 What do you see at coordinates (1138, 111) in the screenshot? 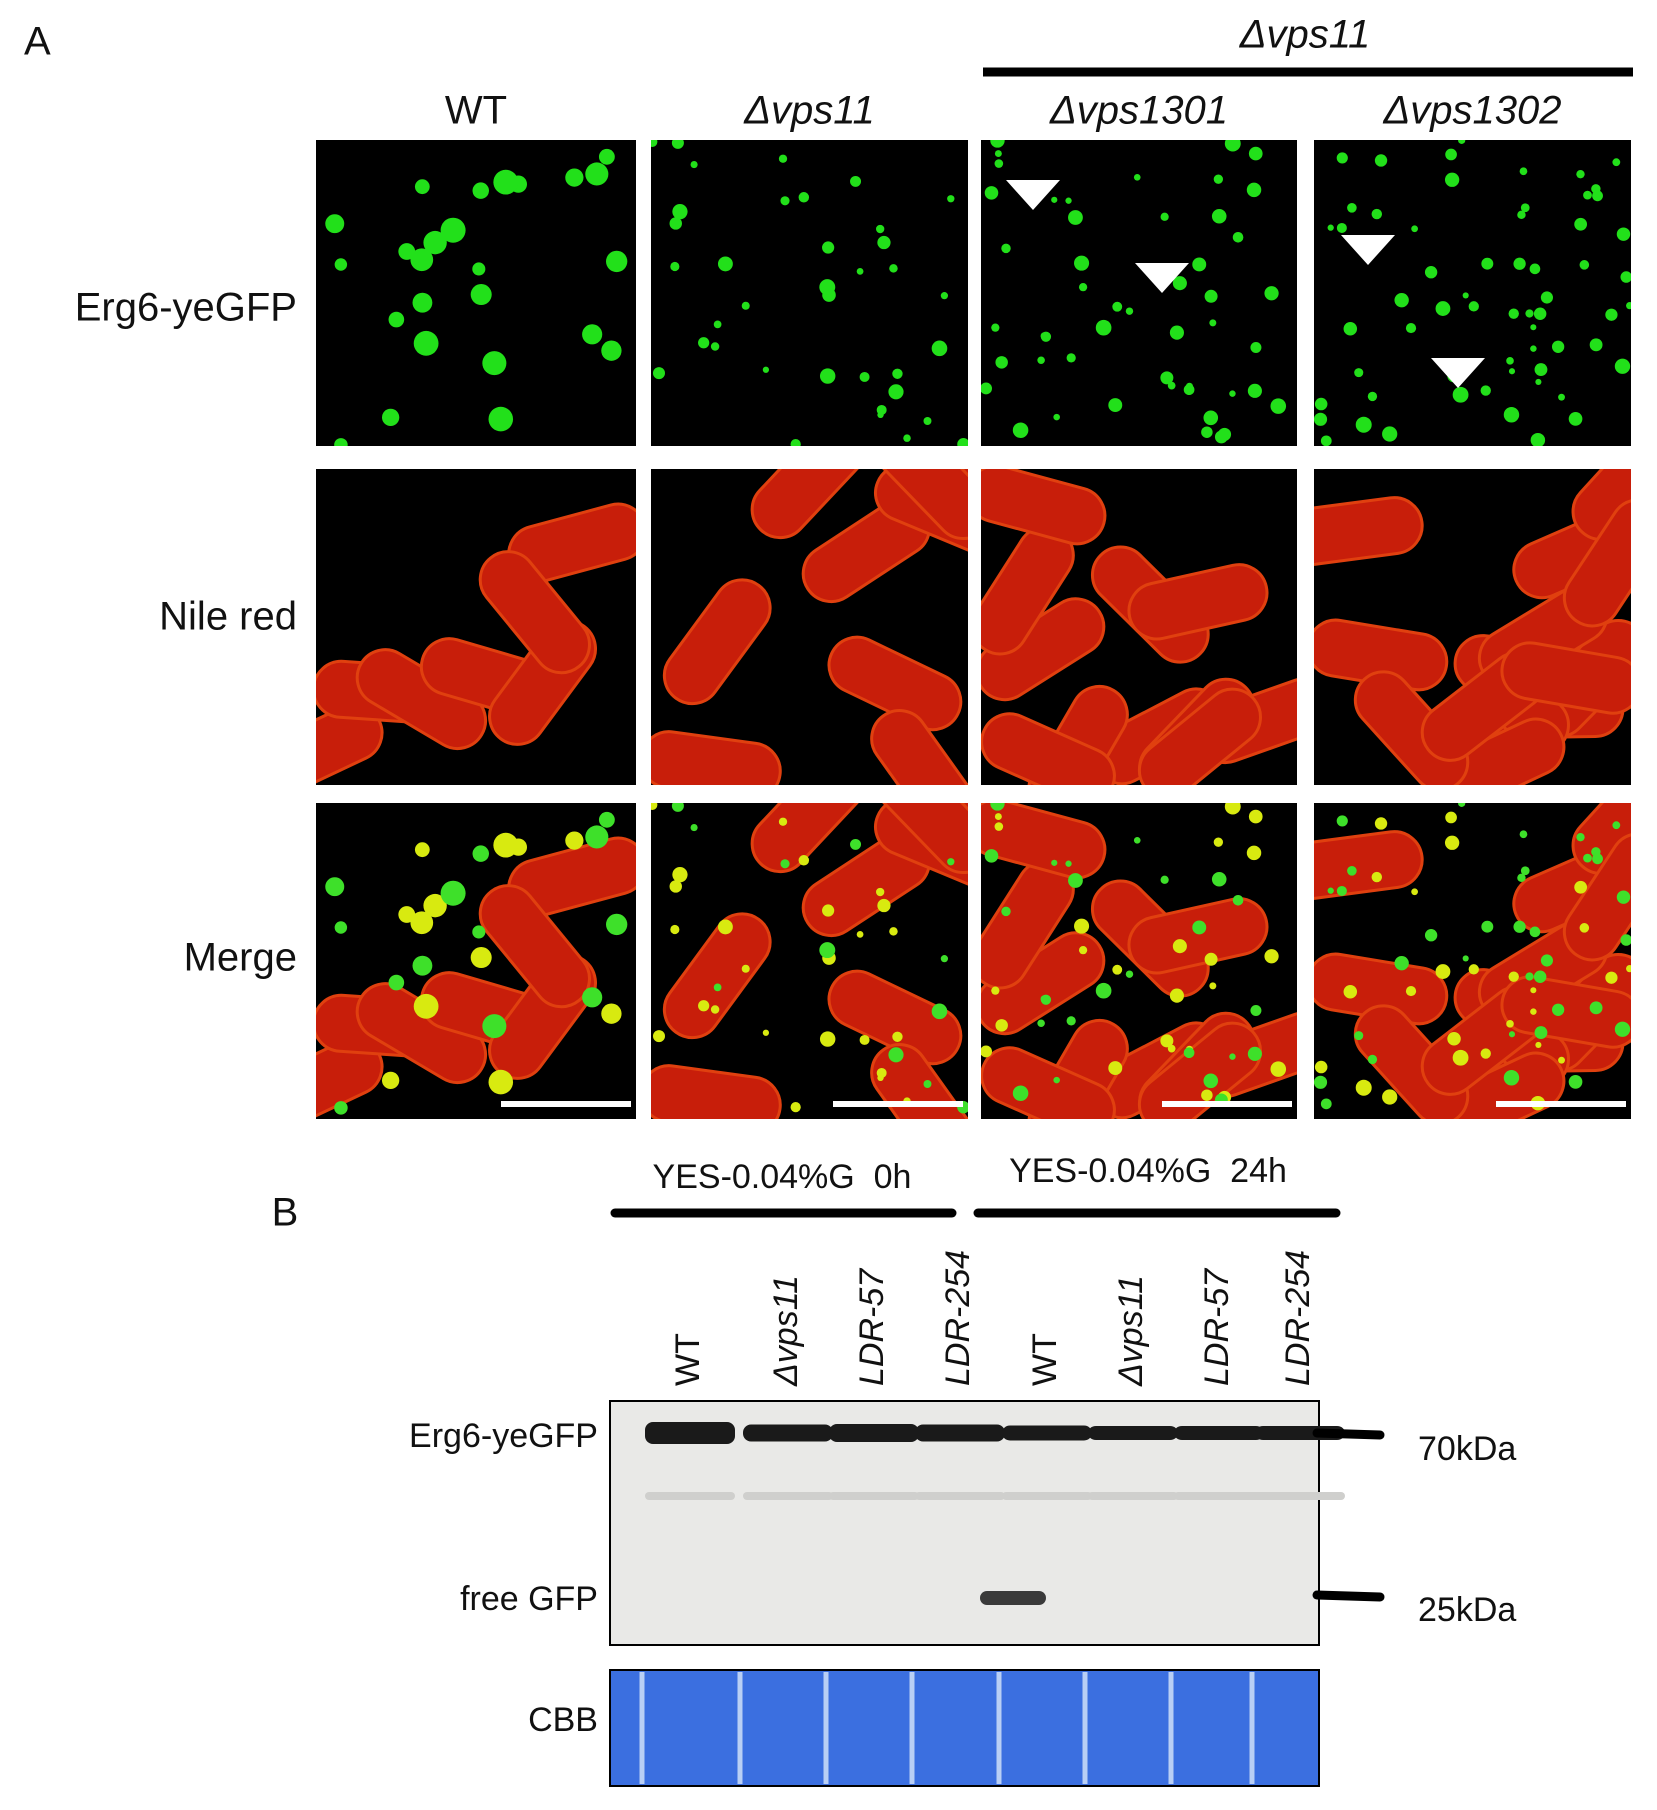
I see `column-label: Δvps1301` at bounding box center [1138, 111].